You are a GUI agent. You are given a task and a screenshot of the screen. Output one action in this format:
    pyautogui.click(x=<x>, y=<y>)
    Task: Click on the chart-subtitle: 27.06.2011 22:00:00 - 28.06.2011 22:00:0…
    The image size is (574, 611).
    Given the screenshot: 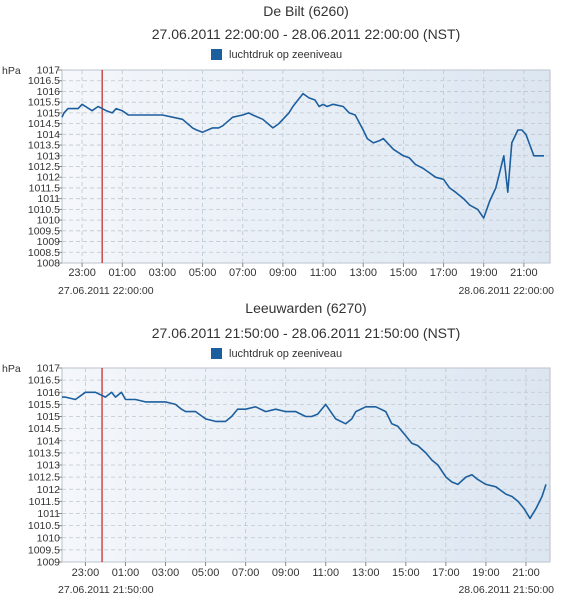 What is the action you would take?
    pyautogui.click(x=306, y=34)
    